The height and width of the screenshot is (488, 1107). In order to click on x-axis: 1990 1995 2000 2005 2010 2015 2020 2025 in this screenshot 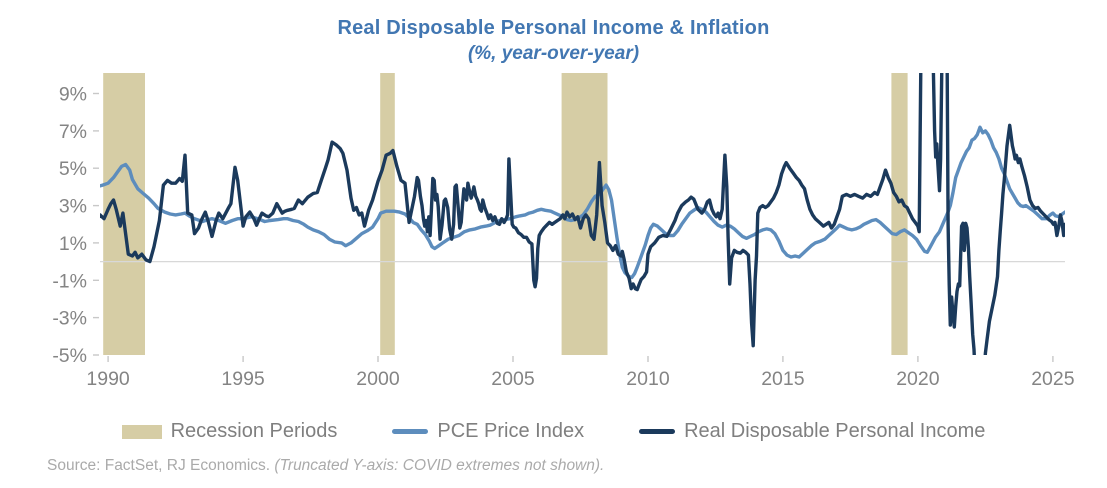, I will do `click(580, 373)`.